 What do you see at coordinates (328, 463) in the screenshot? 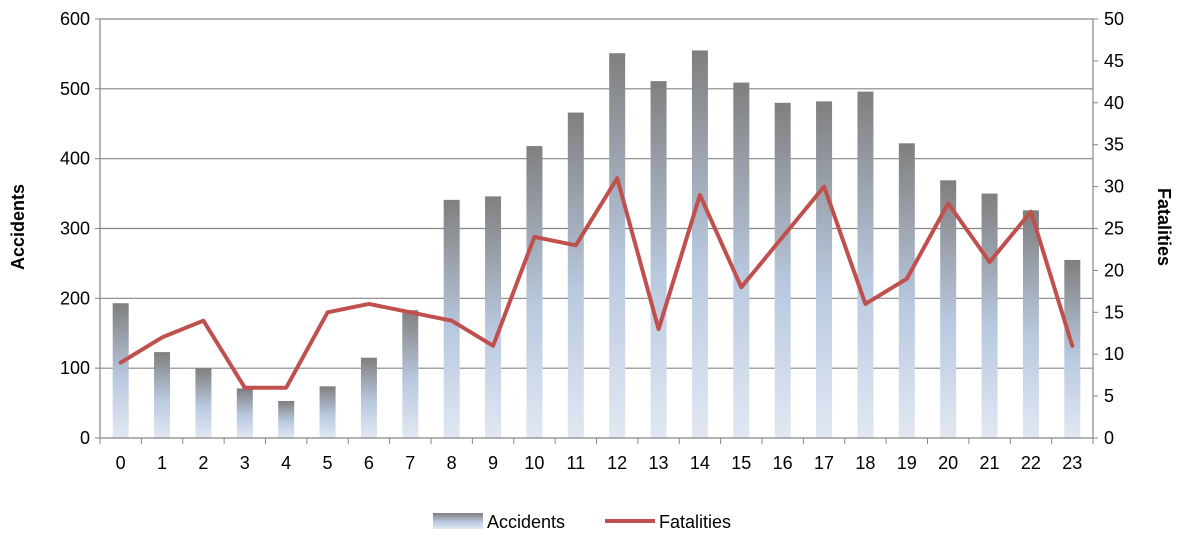
I see `x-tick-label: 5` at bounding box center [328, 463].